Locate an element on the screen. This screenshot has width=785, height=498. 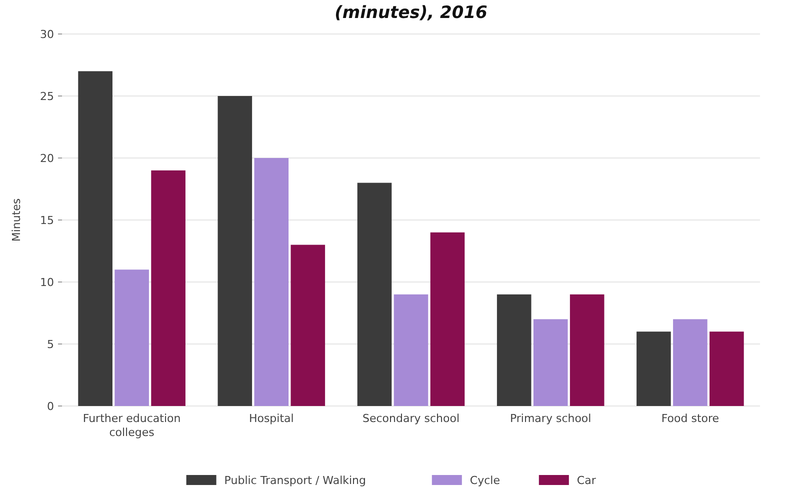
y-tick-label: 0 is located at coordinates (50, 406).